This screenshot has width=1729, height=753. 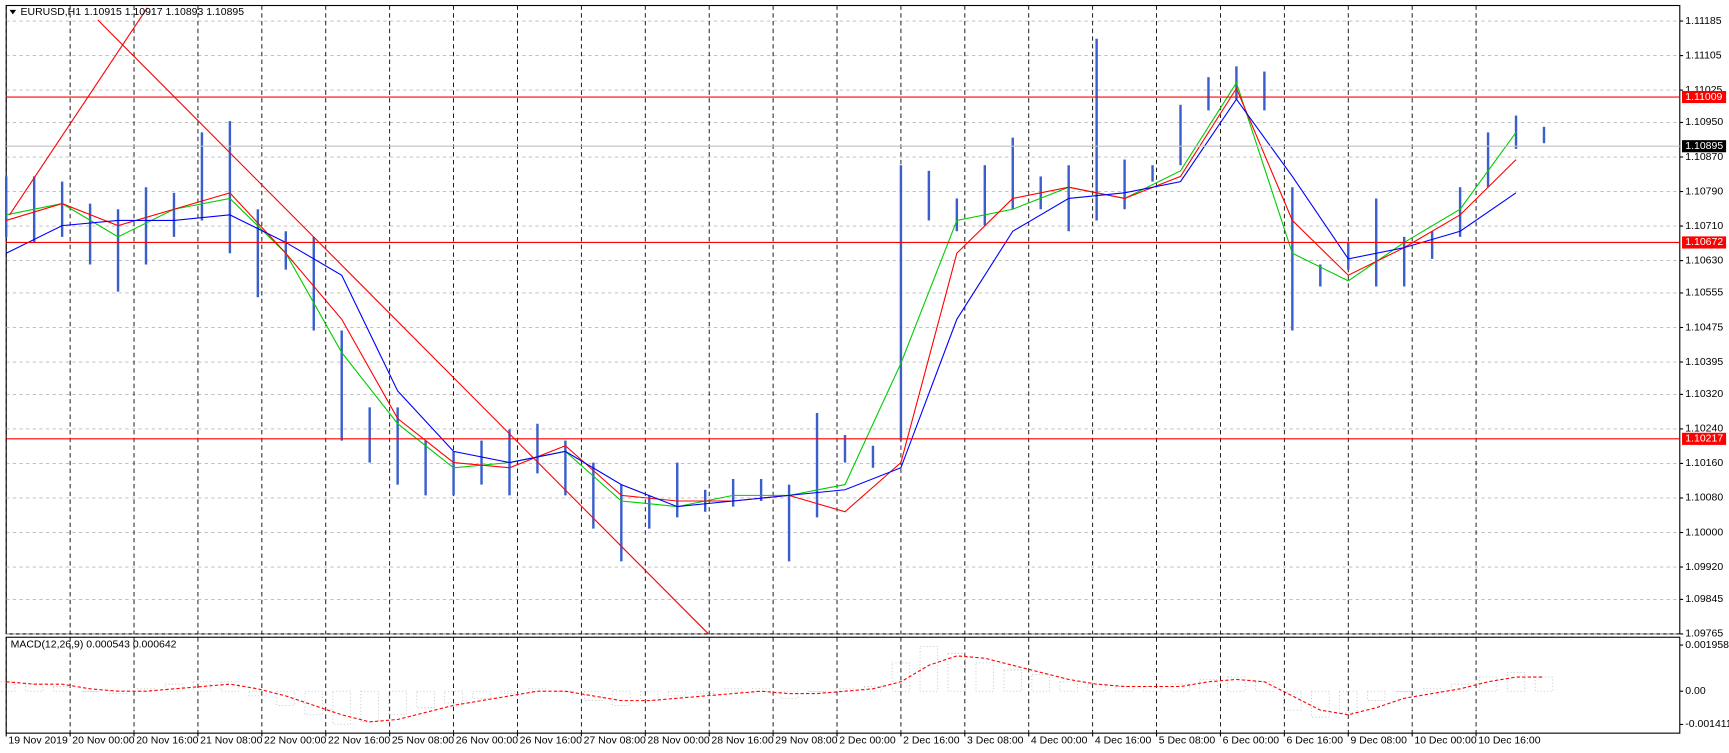 What do you see at coordinates (1704, 463) in the screenshot?
I see `y-tick-label: 1.10160` at bounding box center [1704, 463].